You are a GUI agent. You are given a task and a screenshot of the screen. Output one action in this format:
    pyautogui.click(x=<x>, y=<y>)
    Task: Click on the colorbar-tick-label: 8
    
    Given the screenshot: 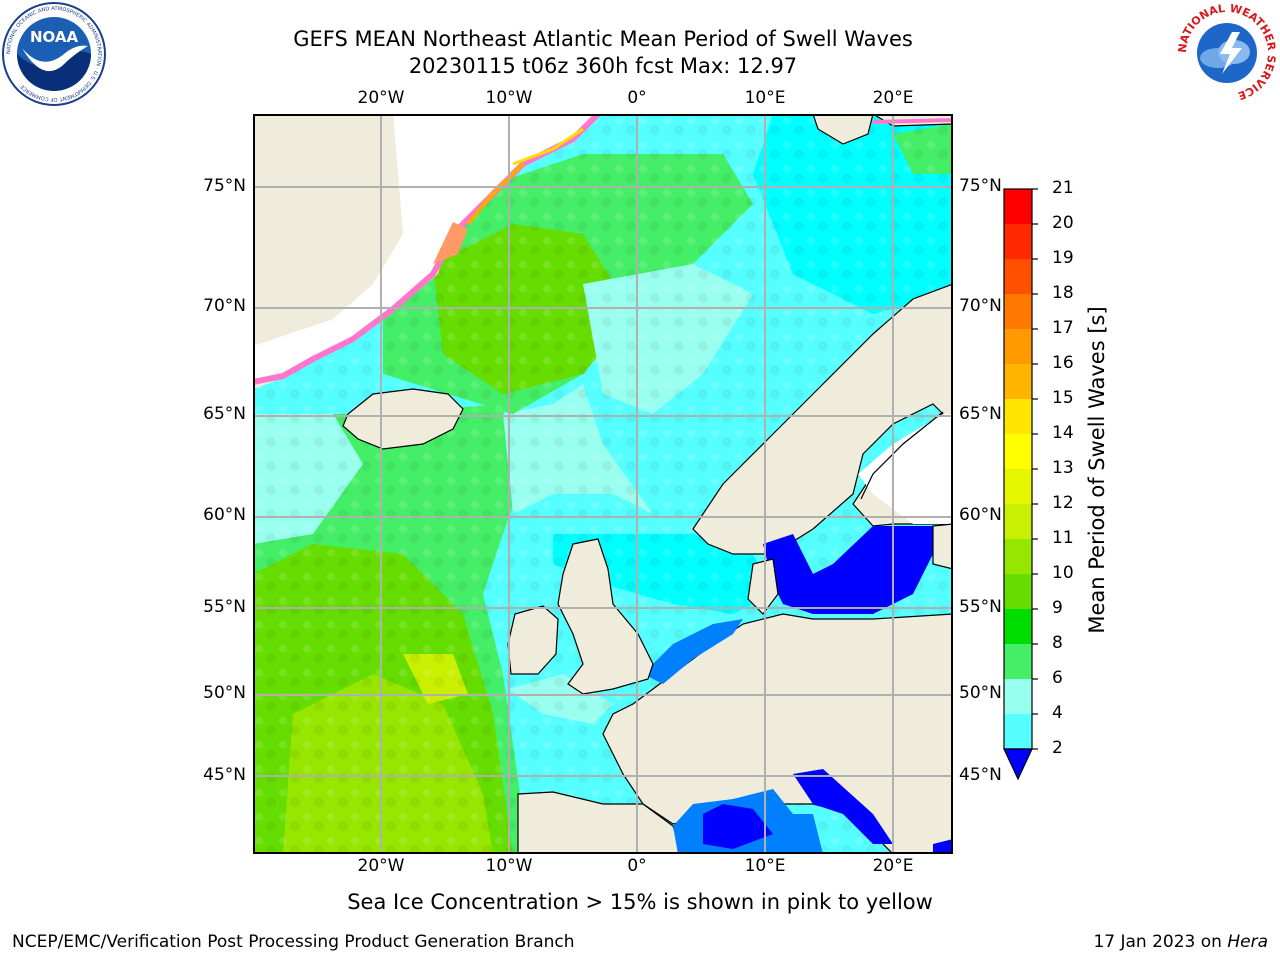 What is the action you would take?
    pyautogui.click(x=1057, y=643)
    